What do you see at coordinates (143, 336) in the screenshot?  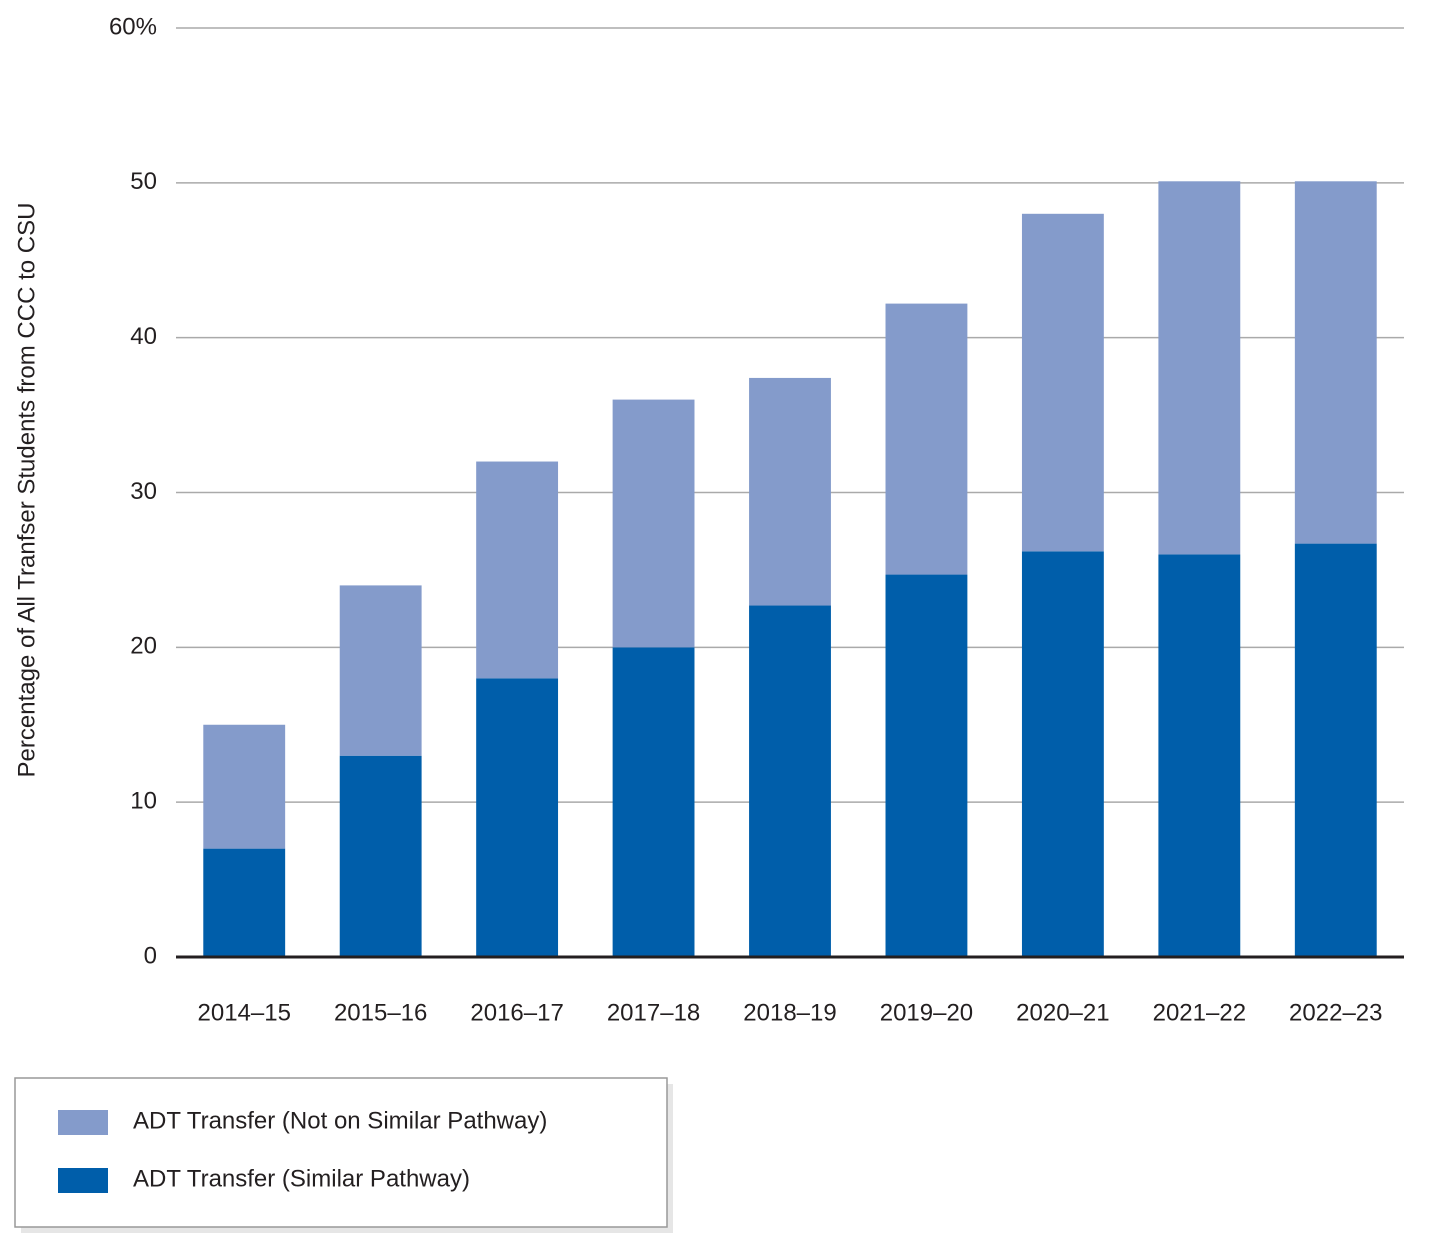 I see `y-tick-label: 40` at bounding box center [143, 336].